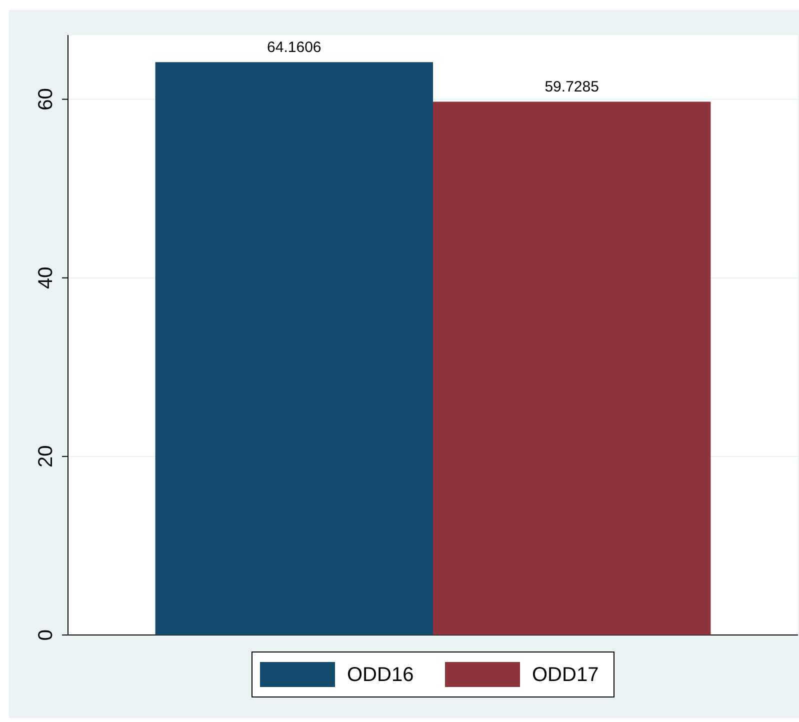 This screenshot has height=722, width=799. Describe the element at coordinates (46, 277) in the screenshot. I see `y-tick-label: 40` at that location.